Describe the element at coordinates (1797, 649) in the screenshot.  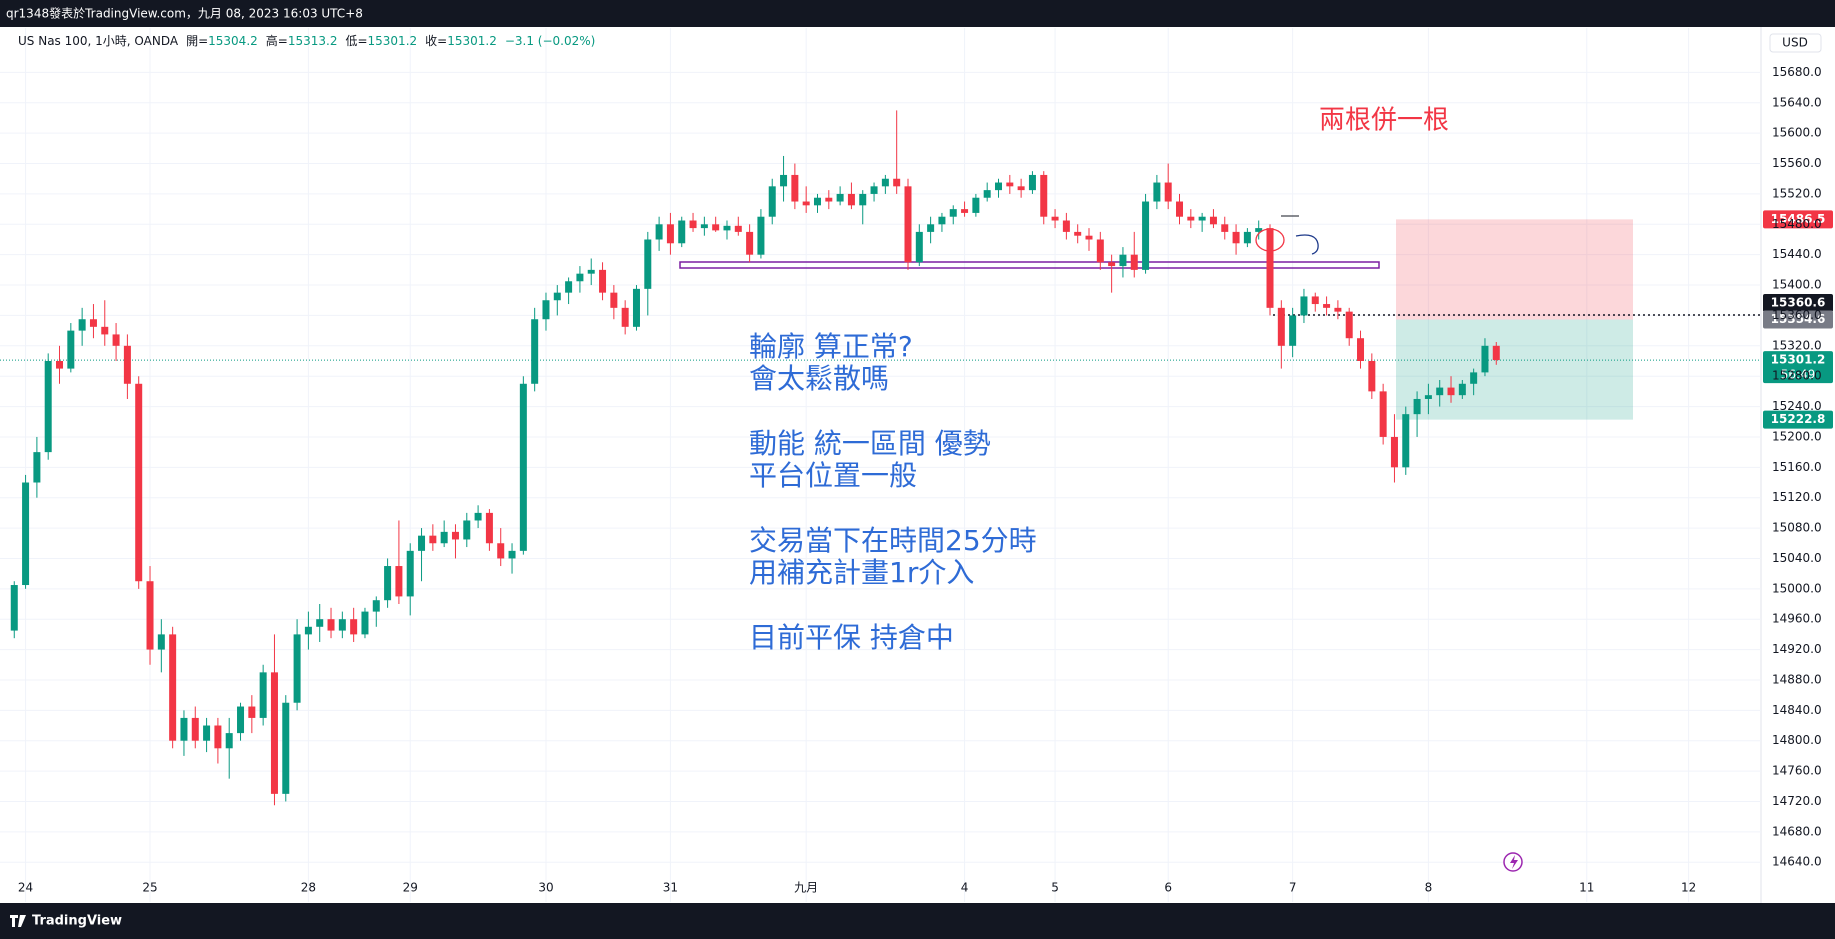
I see `y-tick-label: 14920.0` at that location.